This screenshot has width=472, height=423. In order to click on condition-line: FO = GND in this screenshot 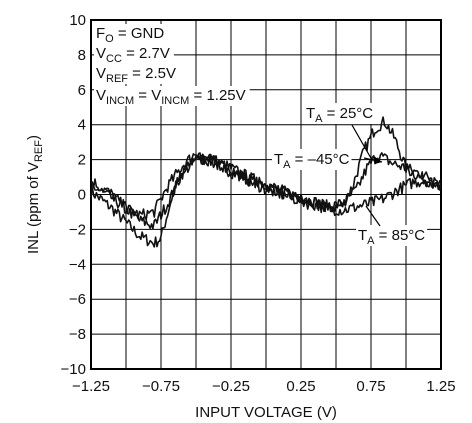, I will do `click(130, 35)`.